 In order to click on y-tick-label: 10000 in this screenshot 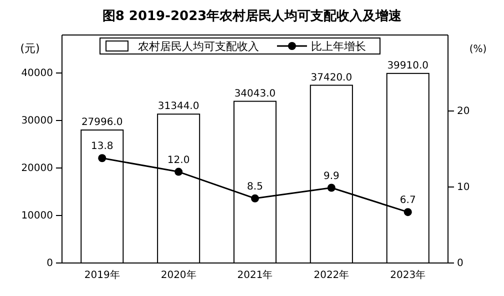, I will do `click(37, 216)`.